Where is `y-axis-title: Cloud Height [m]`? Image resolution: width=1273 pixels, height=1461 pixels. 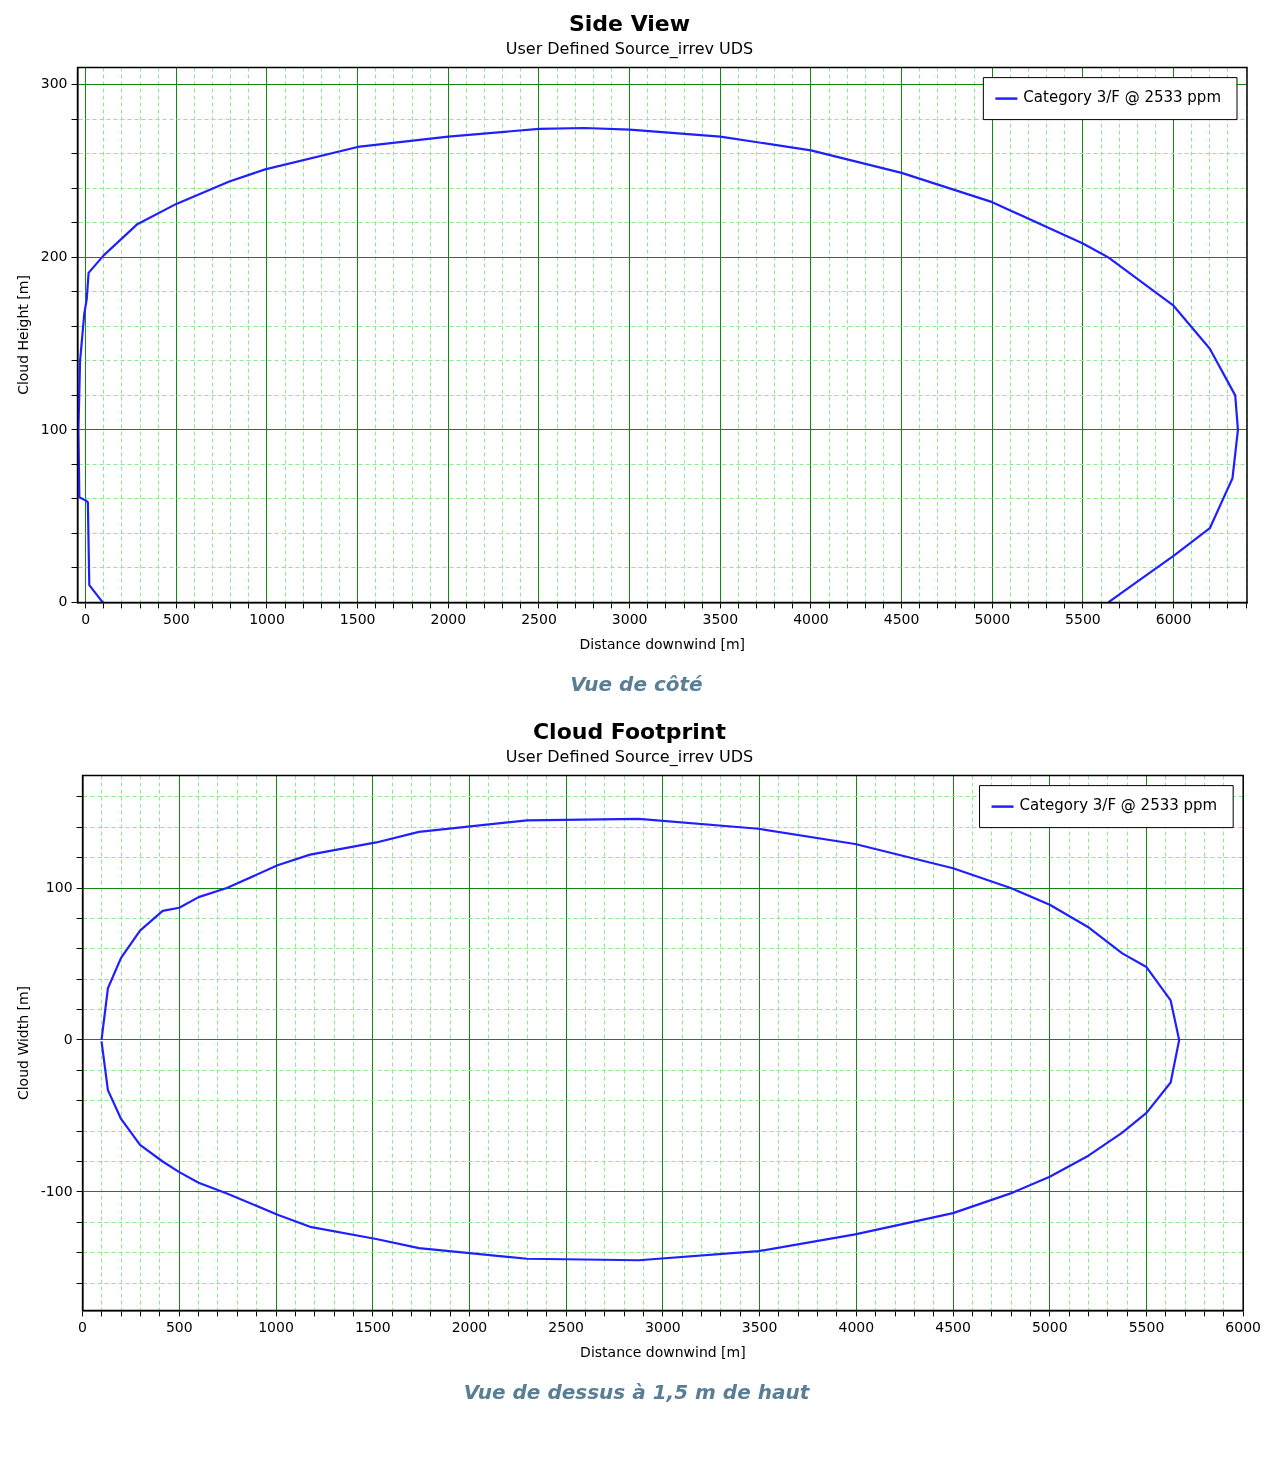 y-axis-title: Cloud Height [m] is located at coordinates (23, 335).